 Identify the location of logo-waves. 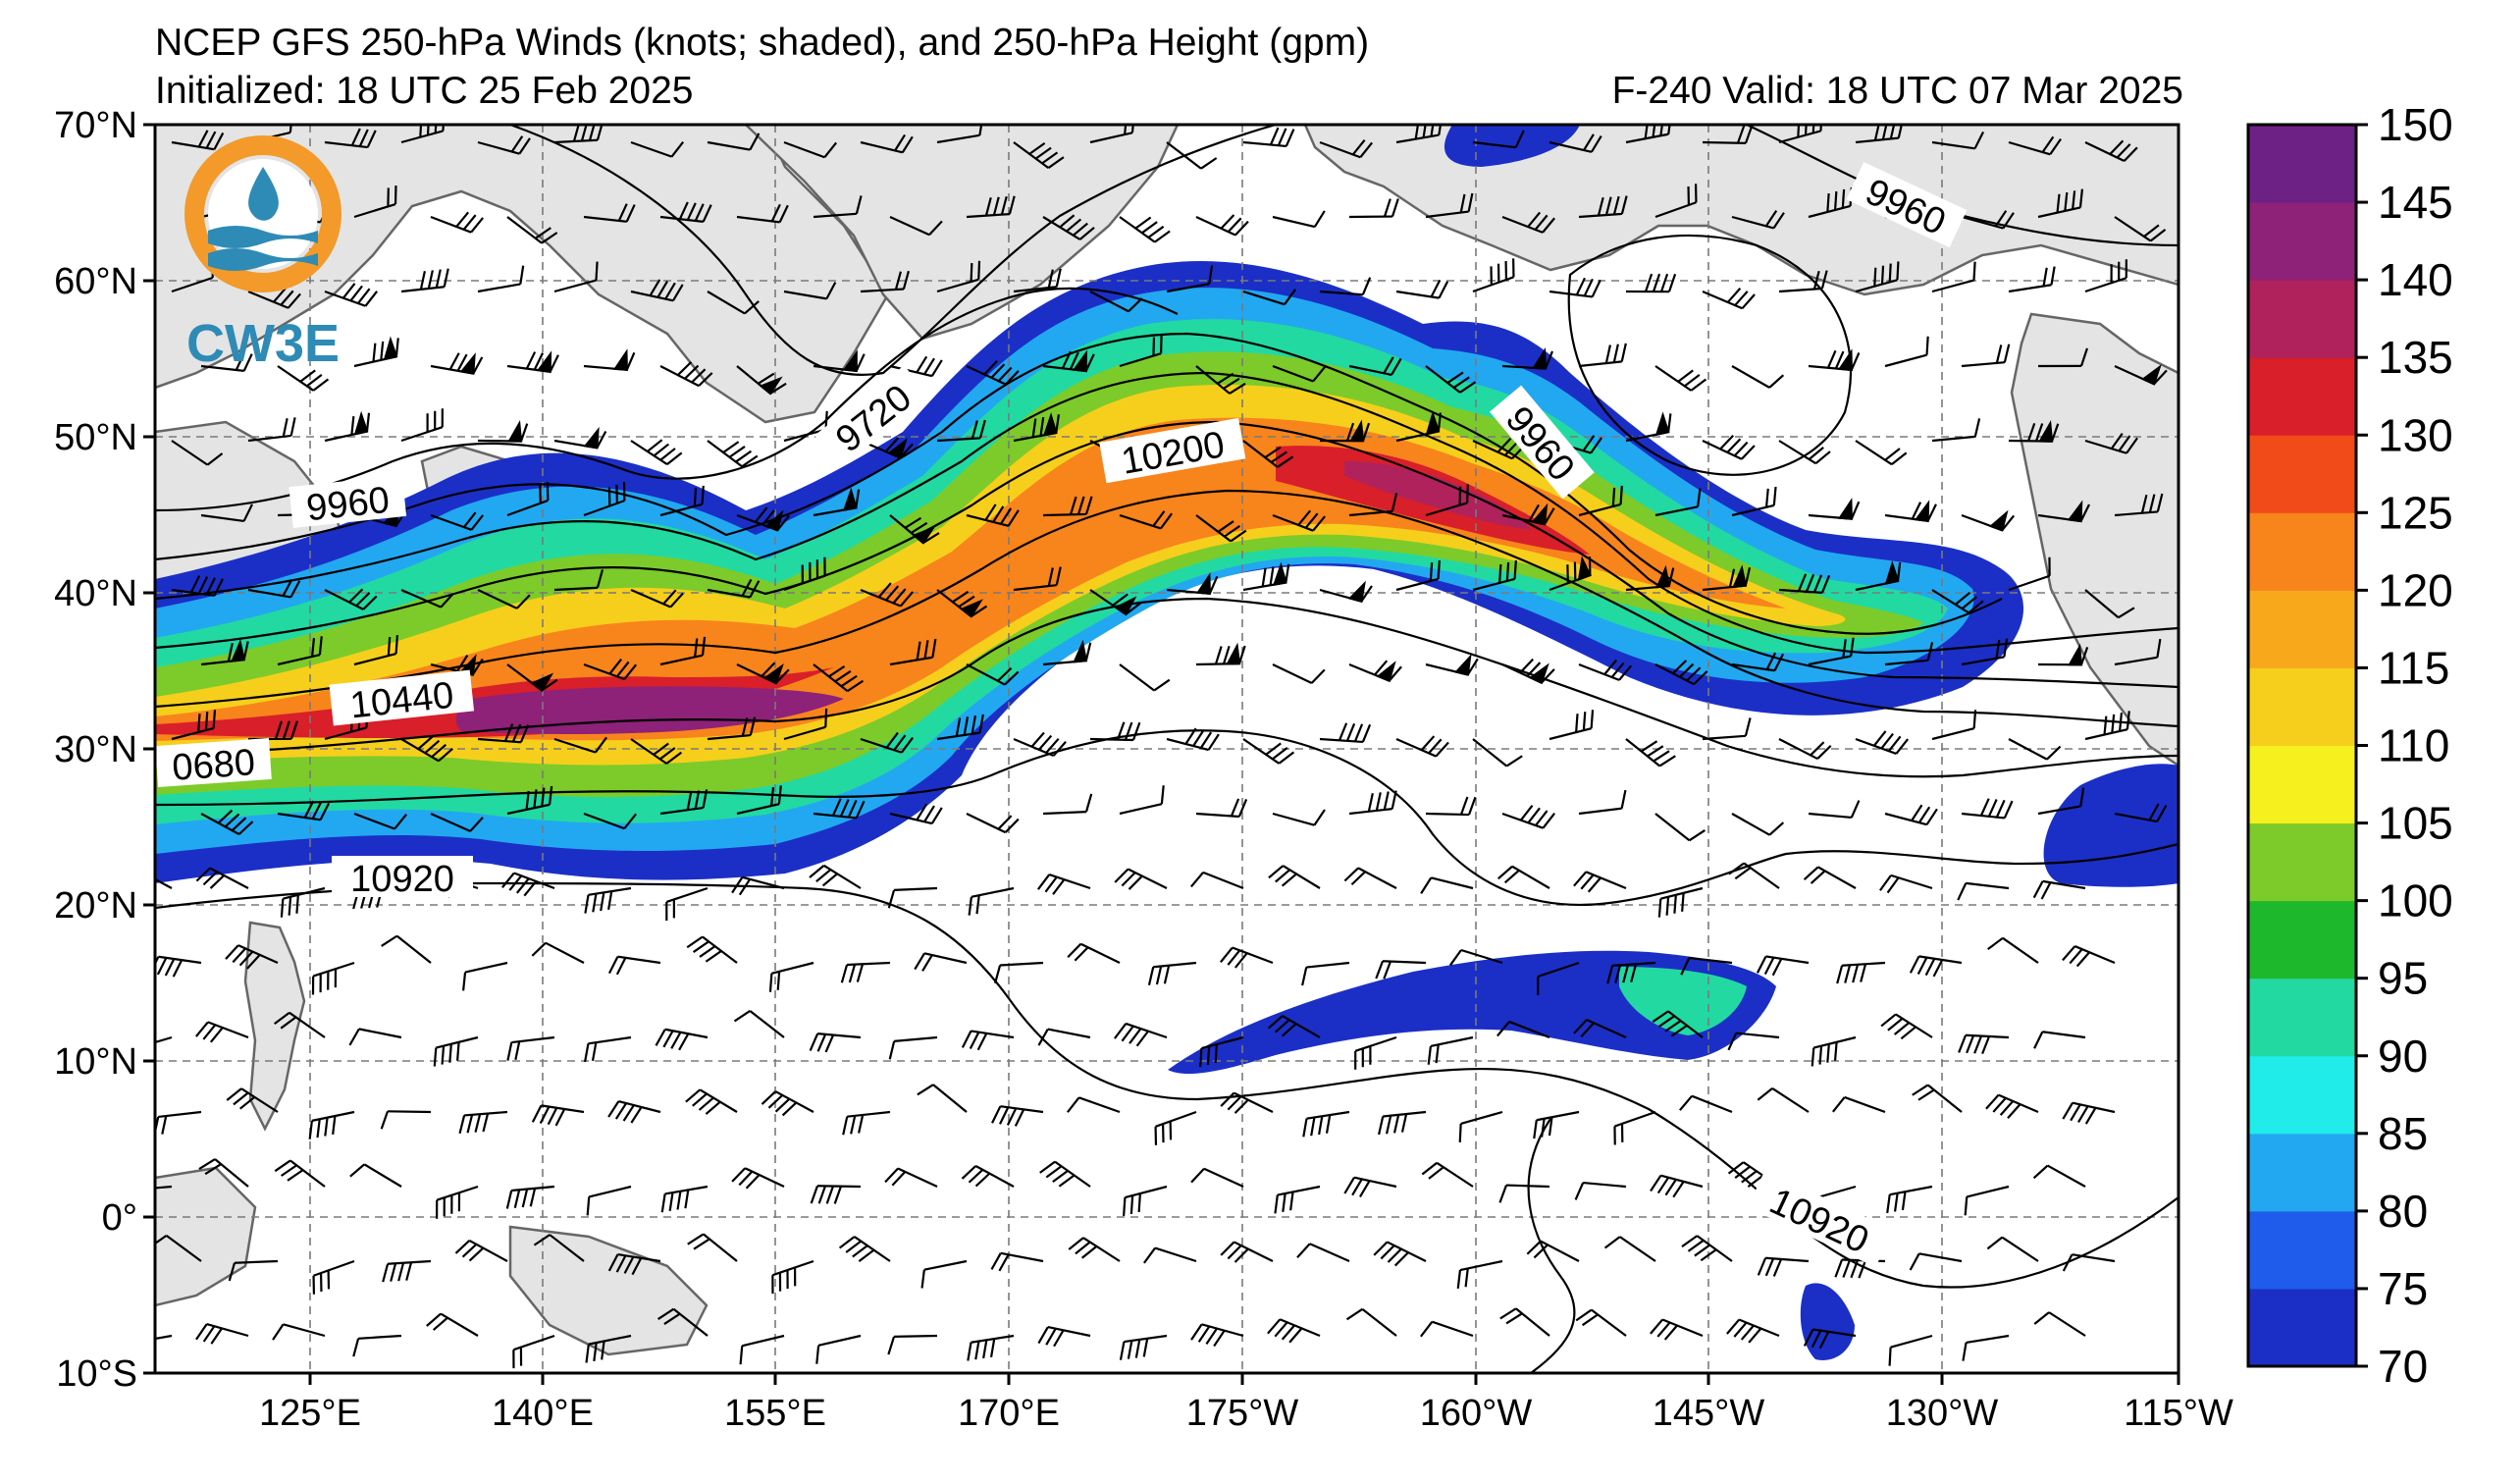
(263, 248).